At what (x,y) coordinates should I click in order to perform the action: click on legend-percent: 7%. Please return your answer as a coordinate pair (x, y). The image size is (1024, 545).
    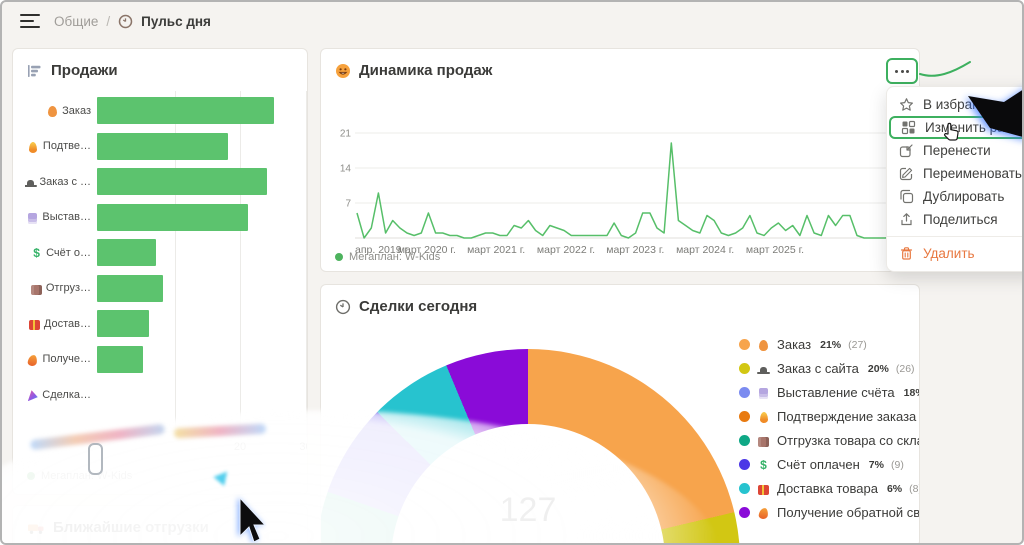
    Looking at the image, I should click on (876, 464).